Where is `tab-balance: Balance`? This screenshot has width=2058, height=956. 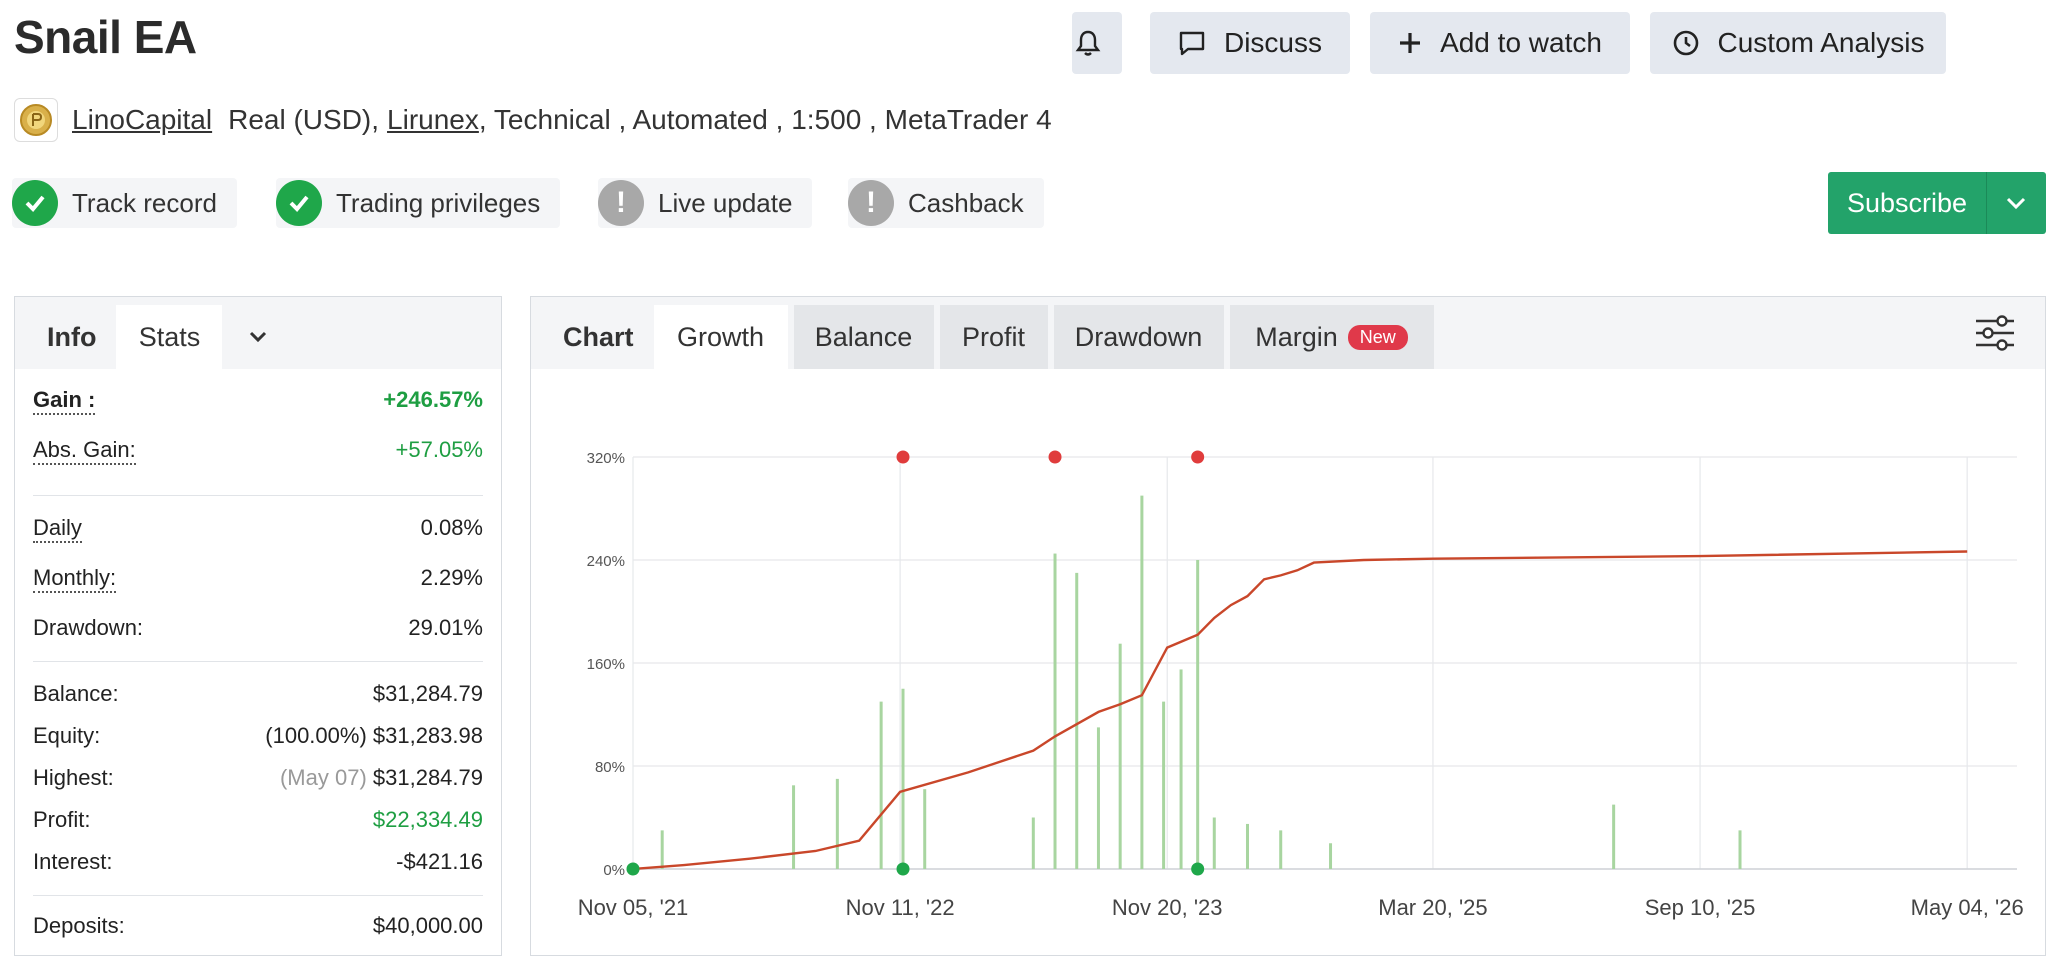 tab-balance: Balance is located at coordinates (863, 337).